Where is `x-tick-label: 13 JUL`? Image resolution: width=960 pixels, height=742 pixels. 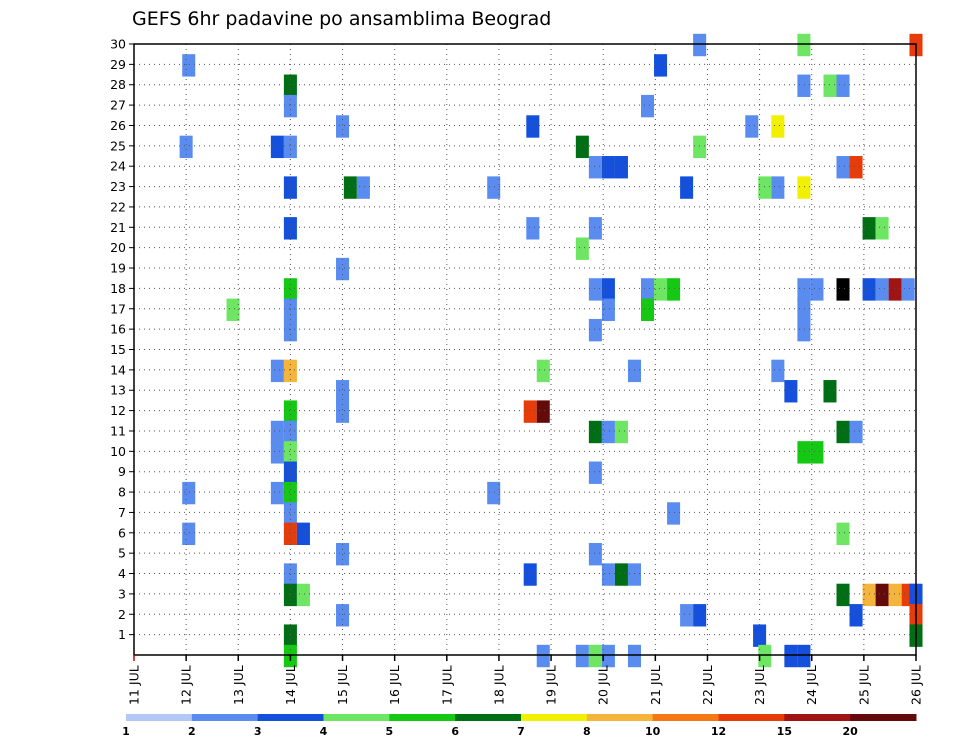 x-tick-label: 13 JUL is located at coordinates (238, 685).